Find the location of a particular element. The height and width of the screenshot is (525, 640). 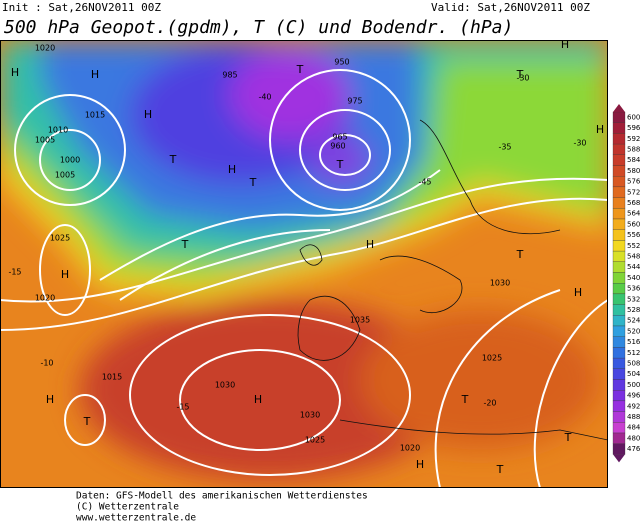

colorbar-label: 588 is located at coordinates (633, 149).